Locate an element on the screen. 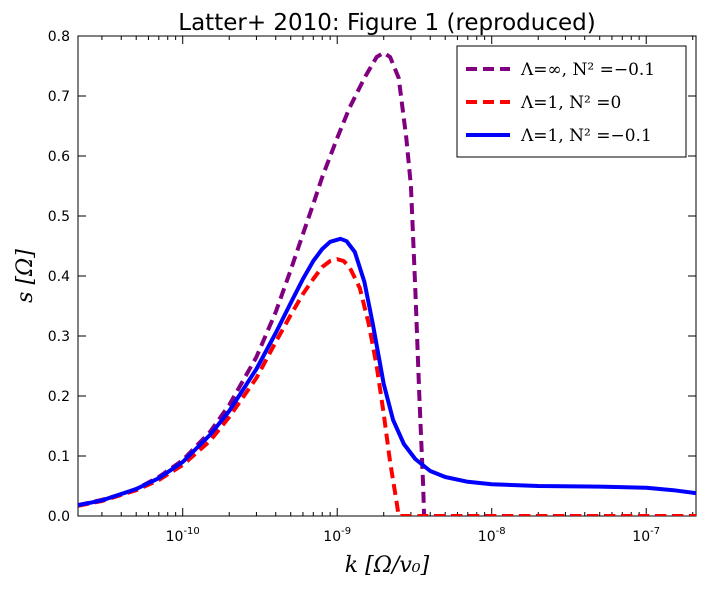  y-tick-label: 0.2 is located at coordinates (59, 397).